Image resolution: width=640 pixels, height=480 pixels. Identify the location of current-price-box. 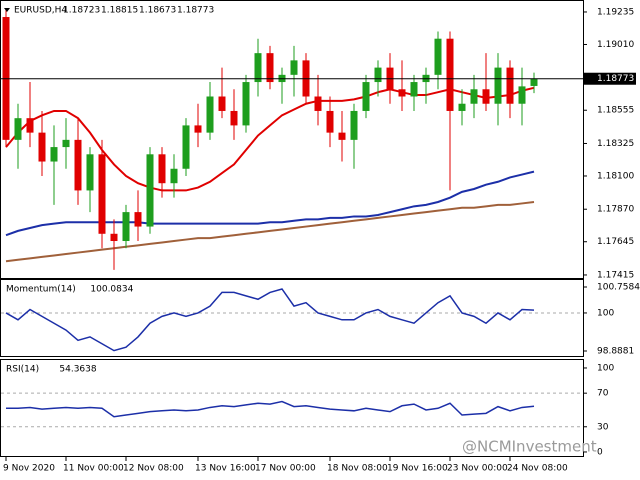
(610, 78).